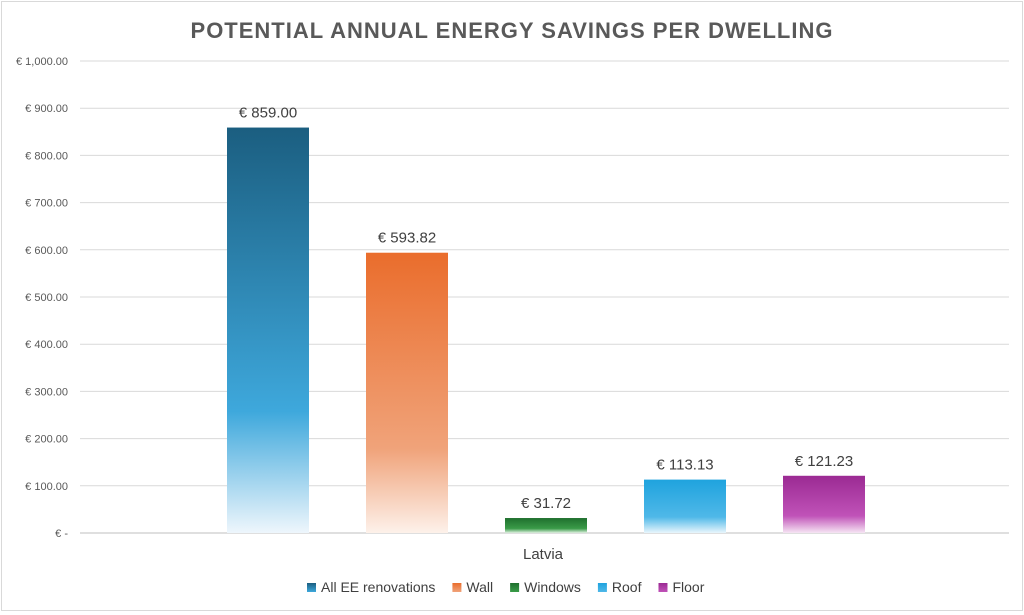 Image resolution: width=1024 pixels, height=615 pixels. Describe the element at coordinates (268, 113) in the screenshot. I see `data-label: € 859.00` at that location.